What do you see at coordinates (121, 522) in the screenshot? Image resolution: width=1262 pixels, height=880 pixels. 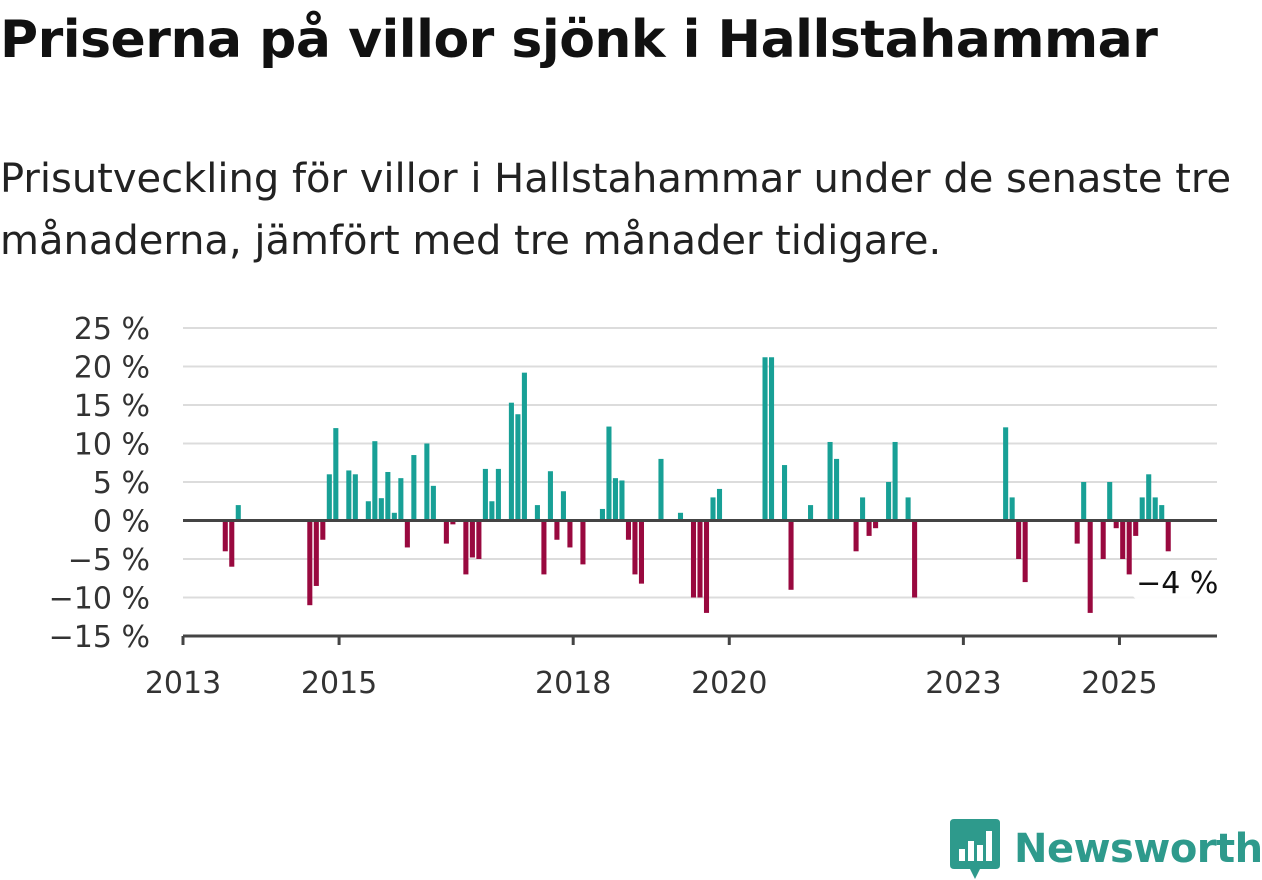 I see `y-tick-label: 0 %` at bounding box center [121, 522].